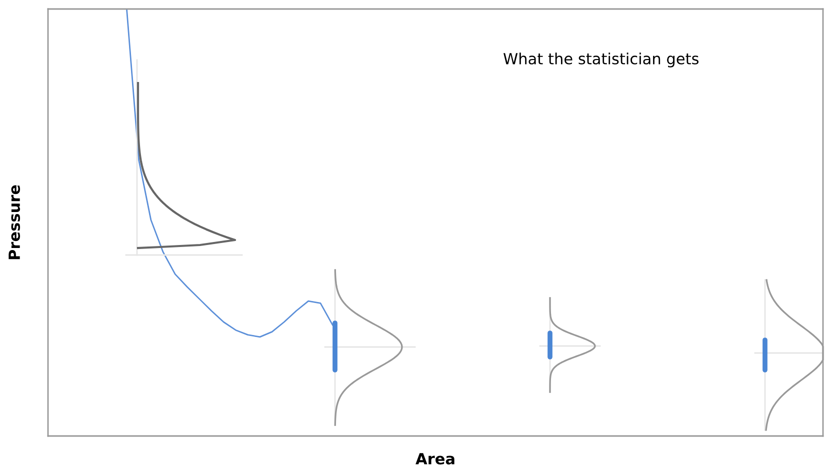 The image size is (825, 473). I want to click on annotation: What the statistician gets, so click(601, 60).